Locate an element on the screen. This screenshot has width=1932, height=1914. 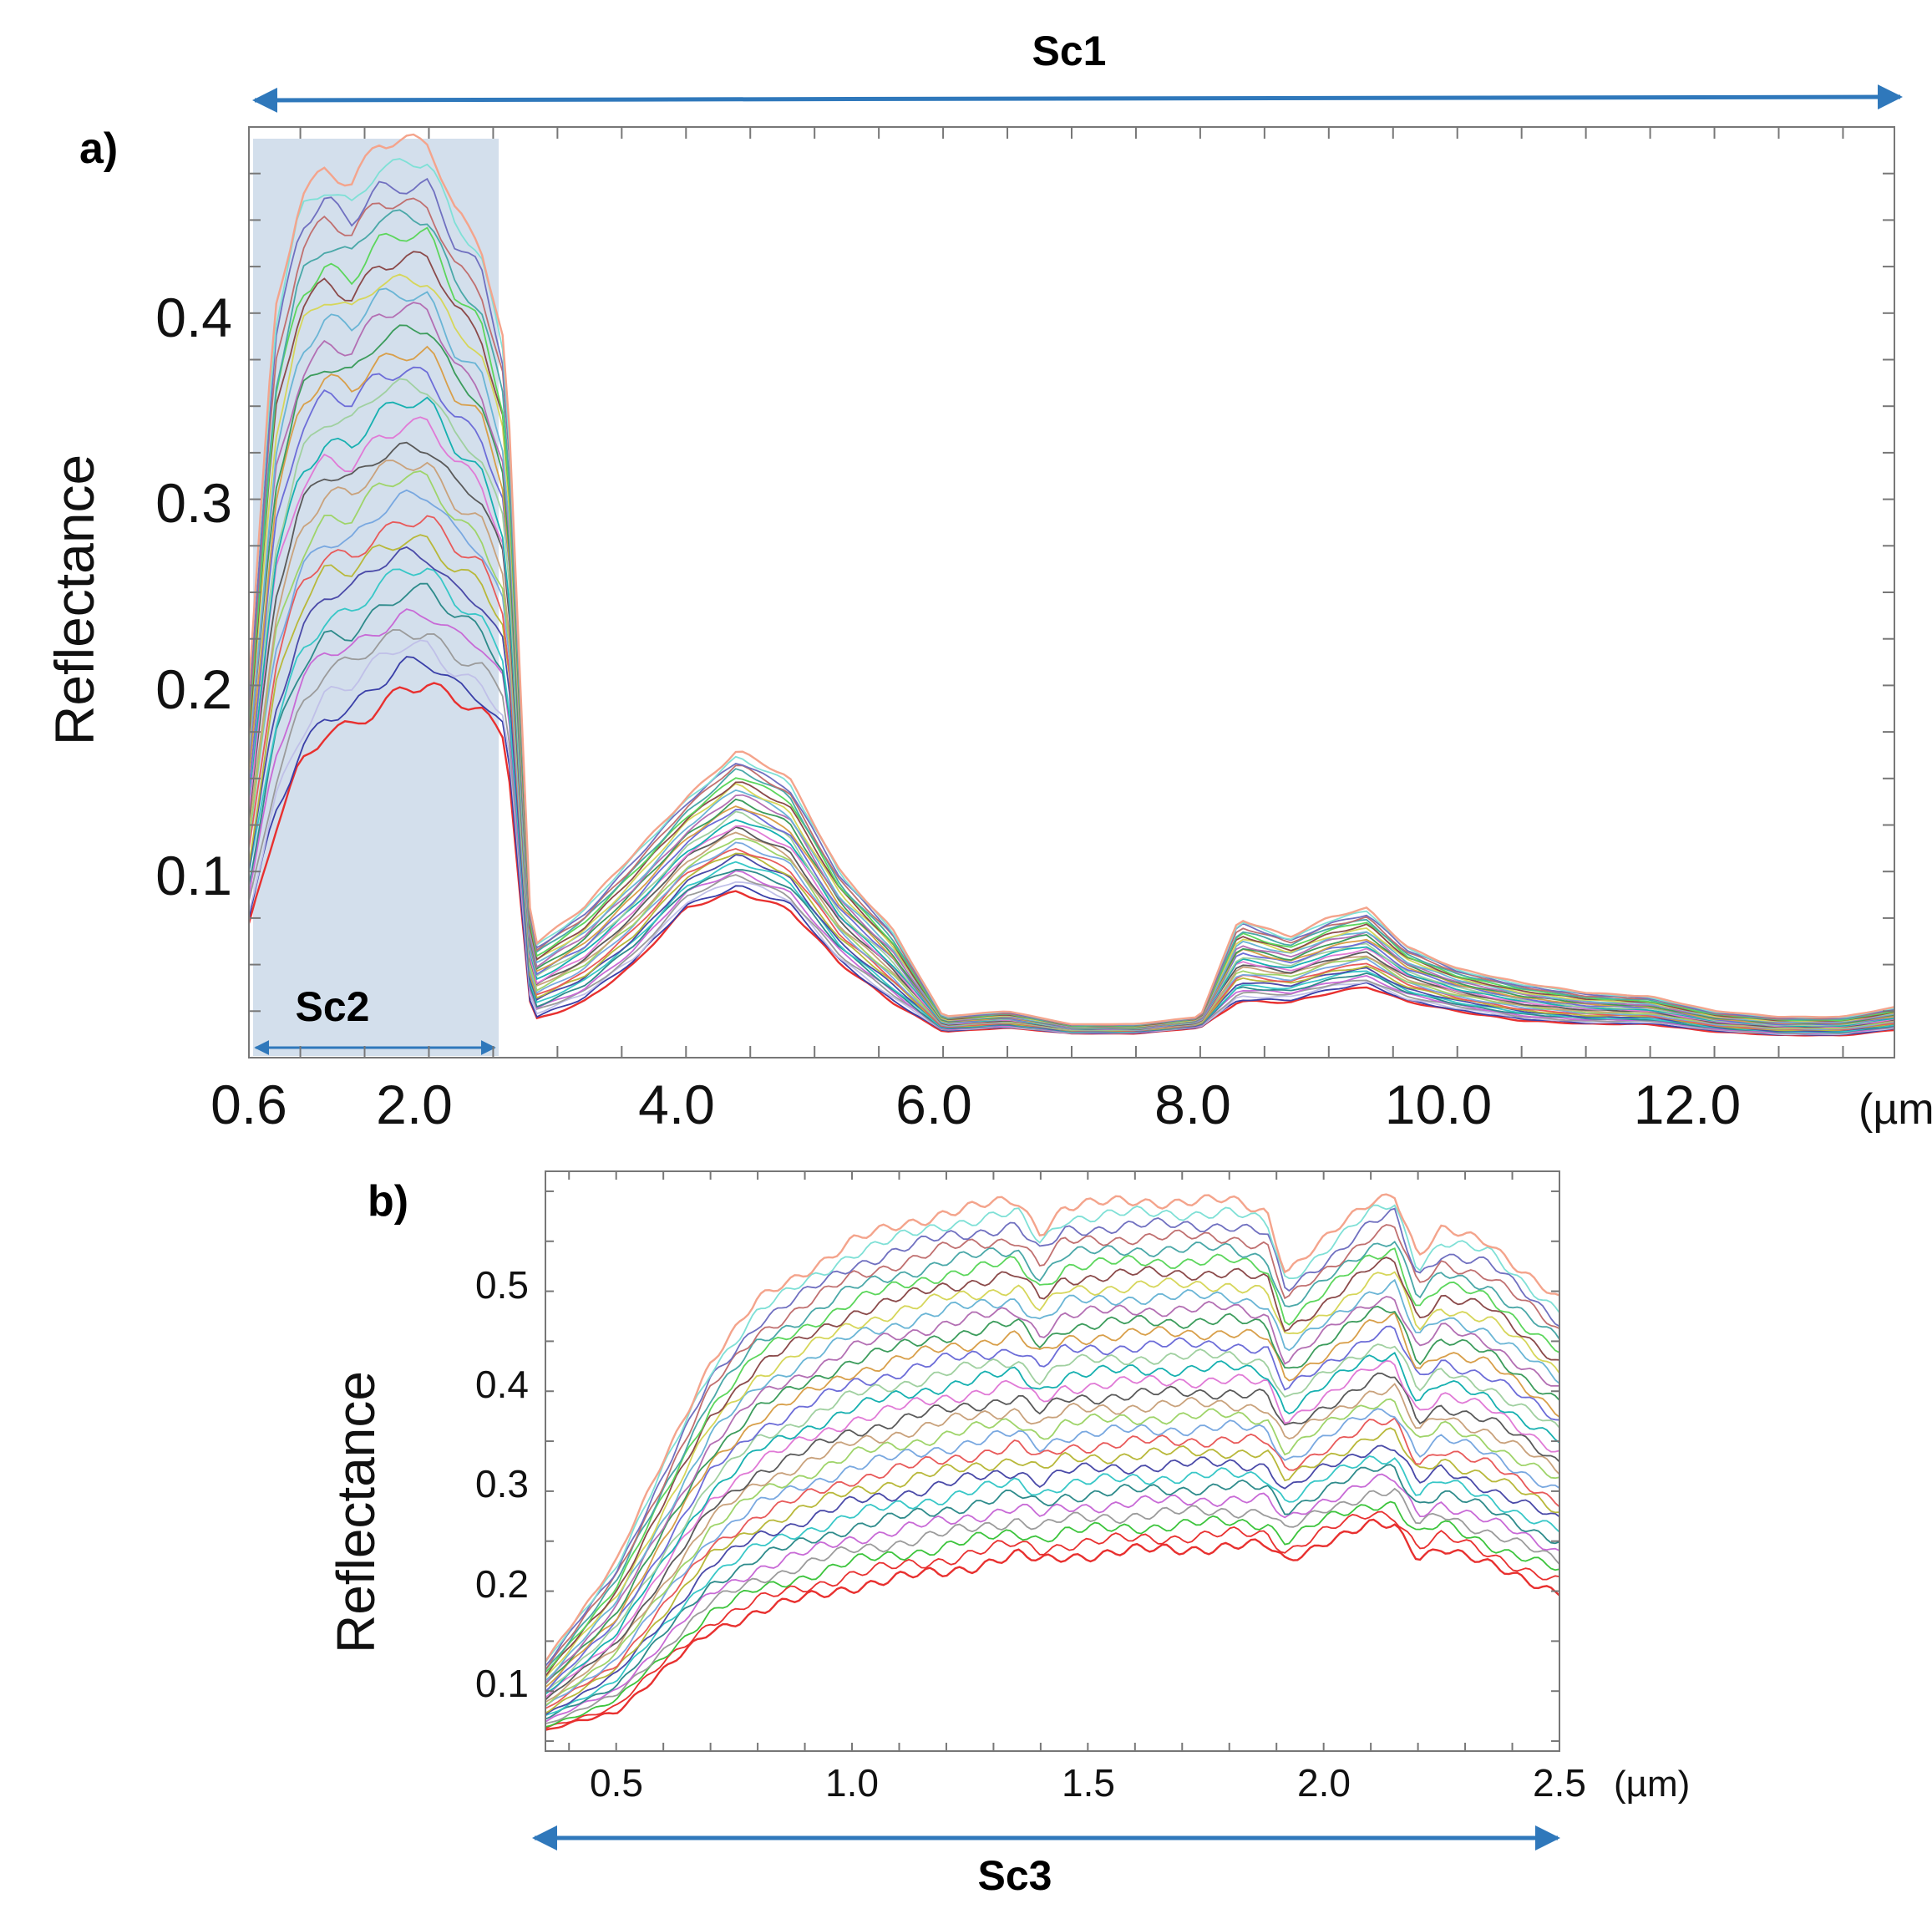
panel-a-xtick-label: 6.0 is located at coordinates (933, 1104).